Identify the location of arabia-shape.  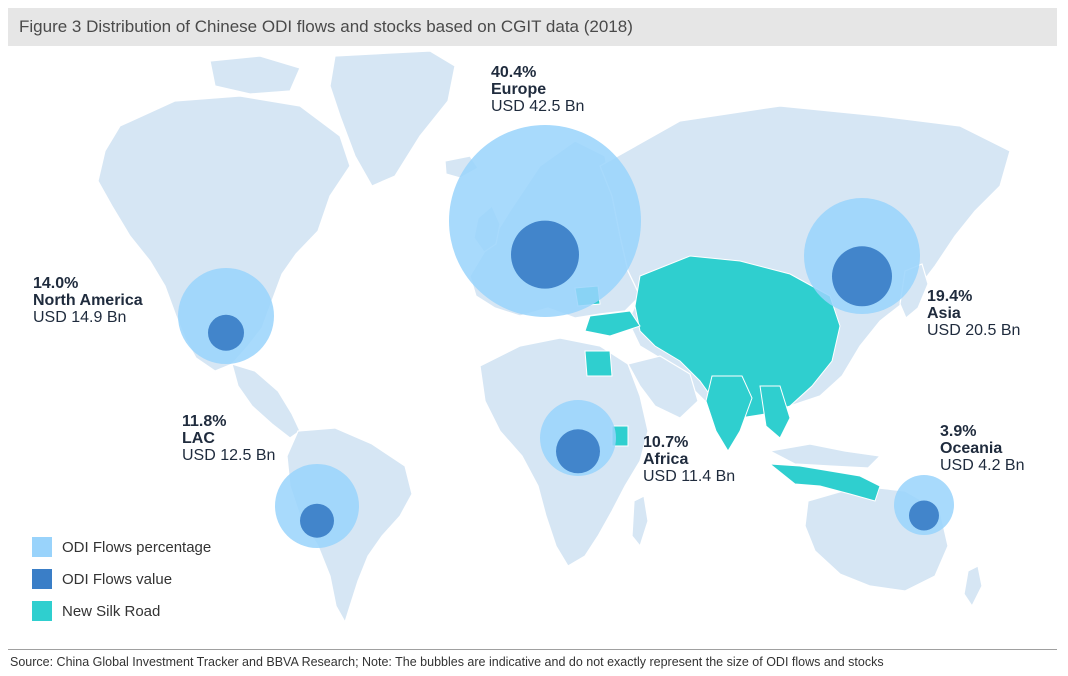
(663, 387).